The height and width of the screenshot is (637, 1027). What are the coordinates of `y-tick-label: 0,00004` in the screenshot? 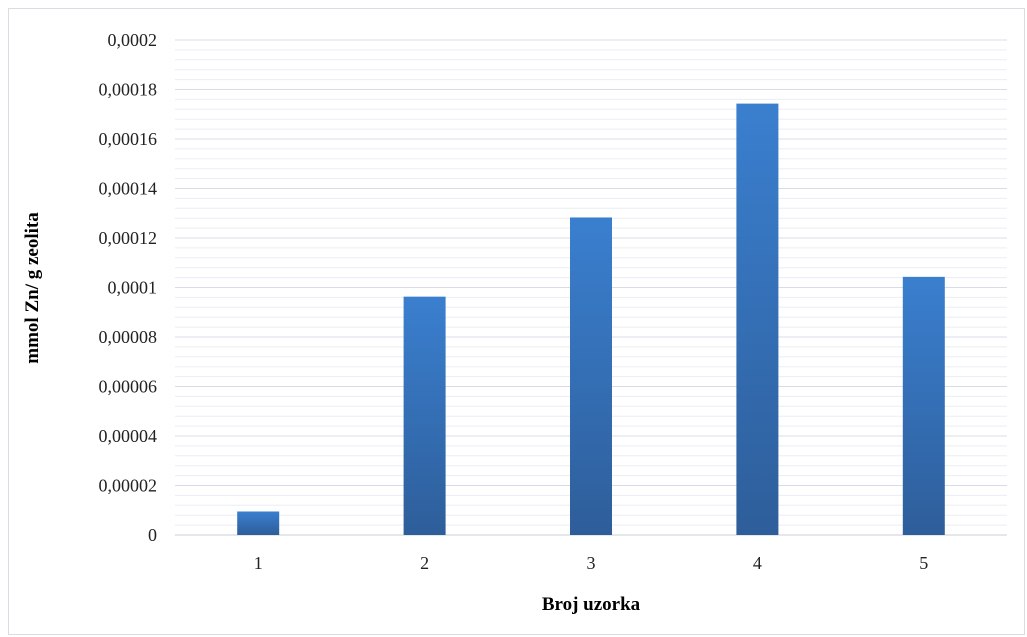 It's located at (128, 436).